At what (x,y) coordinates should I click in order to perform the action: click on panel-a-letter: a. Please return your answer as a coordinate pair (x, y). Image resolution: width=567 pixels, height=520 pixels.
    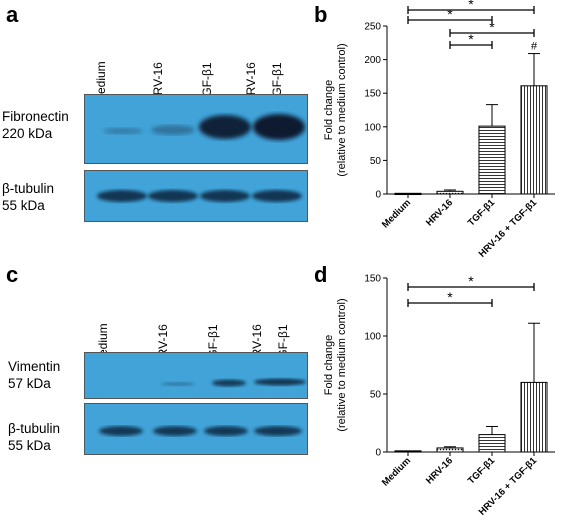
    Looking at the image, I should click on (12, 14).